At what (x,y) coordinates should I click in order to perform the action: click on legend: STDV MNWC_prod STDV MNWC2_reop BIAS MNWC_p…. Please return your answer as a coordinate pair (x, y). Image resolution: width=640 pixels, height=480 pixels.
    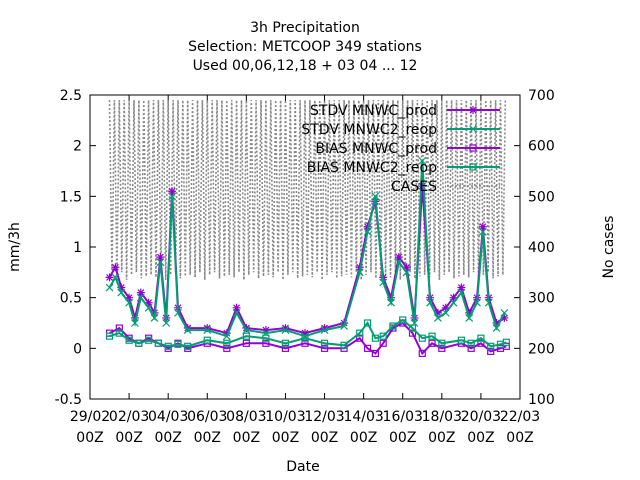
    Looking at the image, I should click on (400, 149).